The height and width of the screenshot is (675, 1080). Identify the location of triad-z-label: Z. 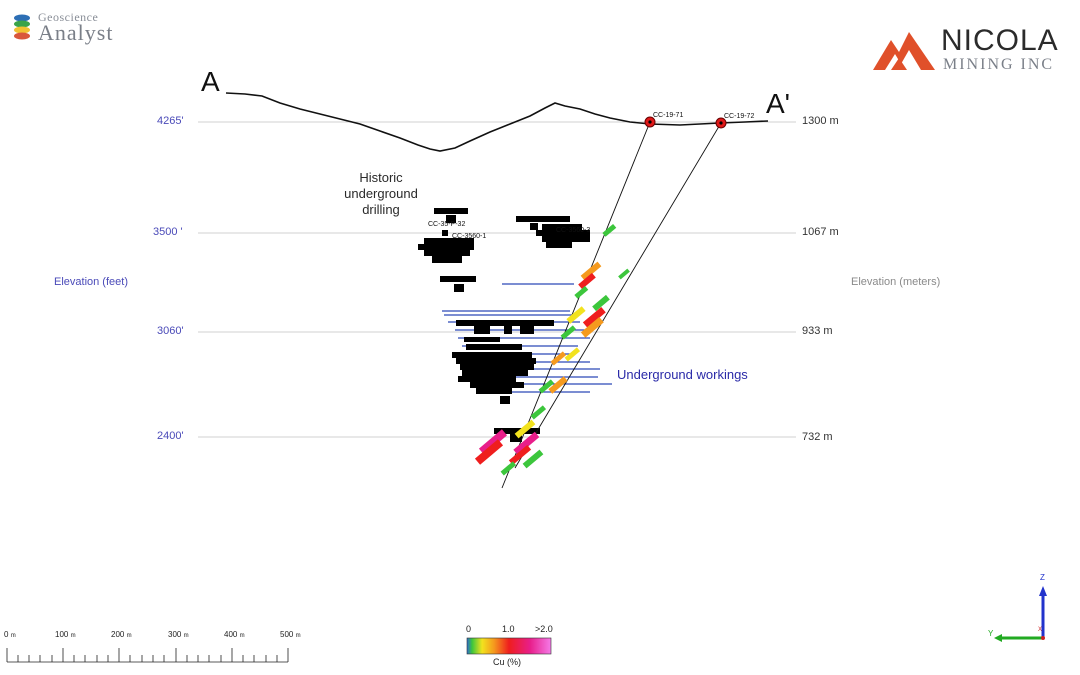
(1042, 577).